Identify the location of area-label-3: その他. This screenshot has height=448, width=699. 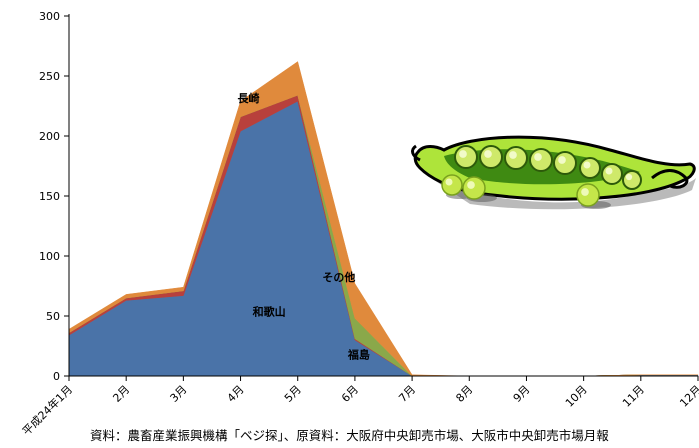
(338, 277).